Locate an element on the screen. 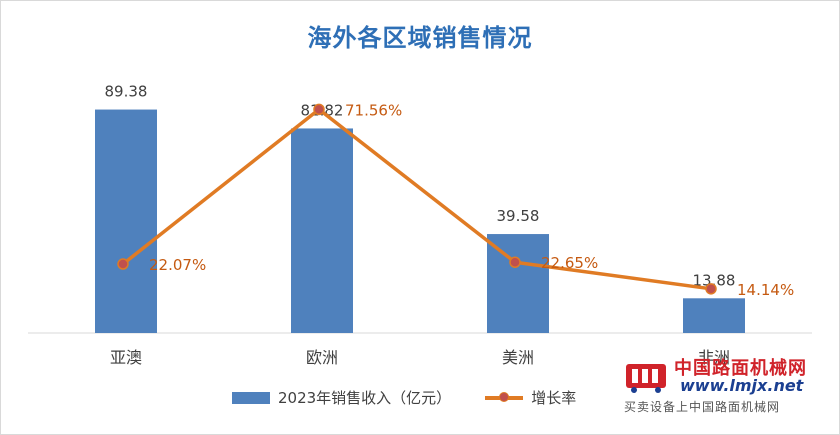 This screenshot has width=840, height=435. growth-rate-label-3: 22.65% is located at coordinates (569, 263).